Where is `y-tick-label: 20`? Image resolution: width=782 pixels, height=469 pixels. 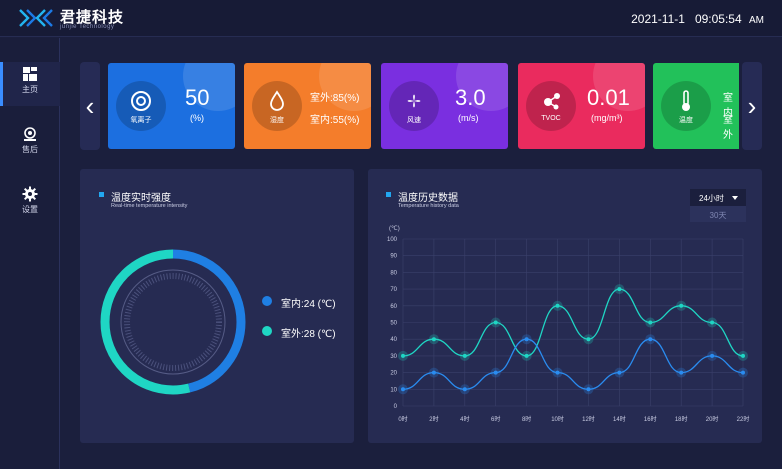
y-tick-label: 20 is located at coordinates (393, 374).